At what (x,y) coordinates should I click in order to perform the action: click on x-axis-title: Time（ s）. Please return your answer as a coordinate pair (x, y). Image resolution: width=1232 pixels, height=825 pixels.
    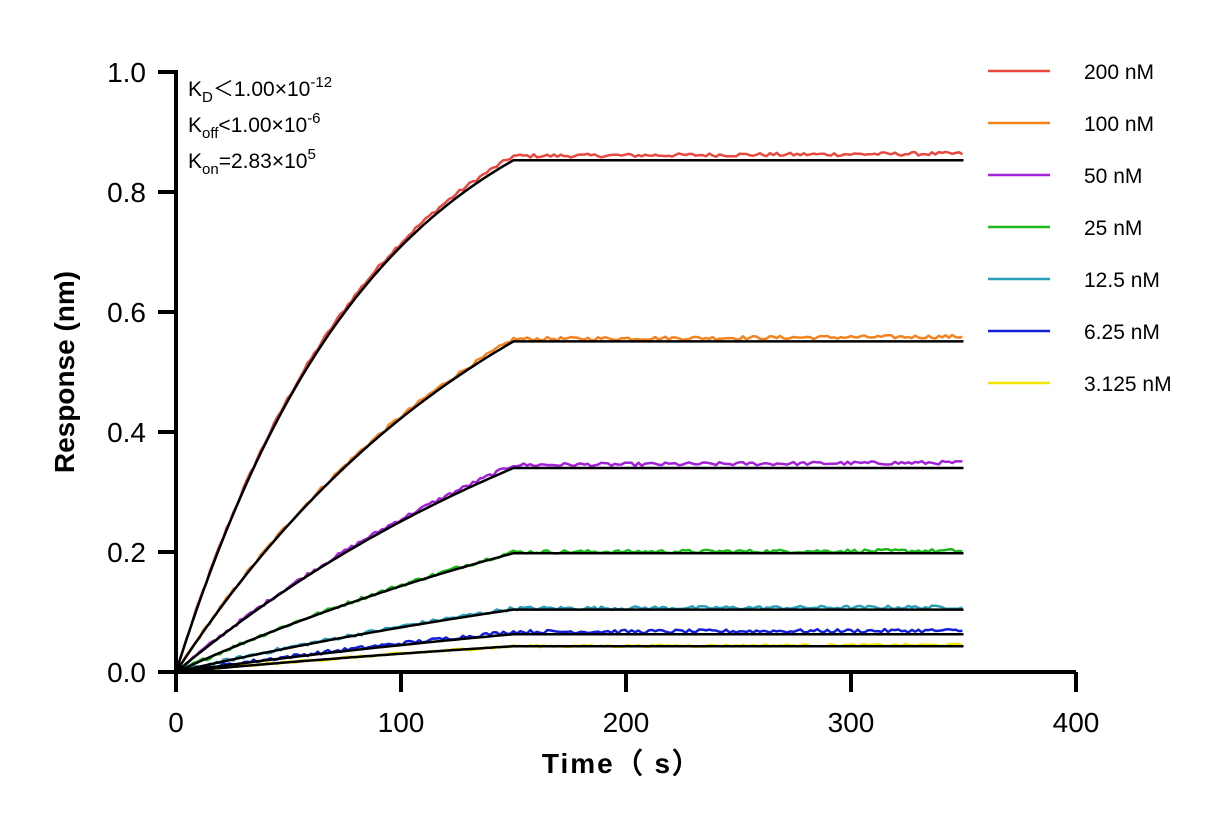
    Looking at the image, I should click on (622, 763).